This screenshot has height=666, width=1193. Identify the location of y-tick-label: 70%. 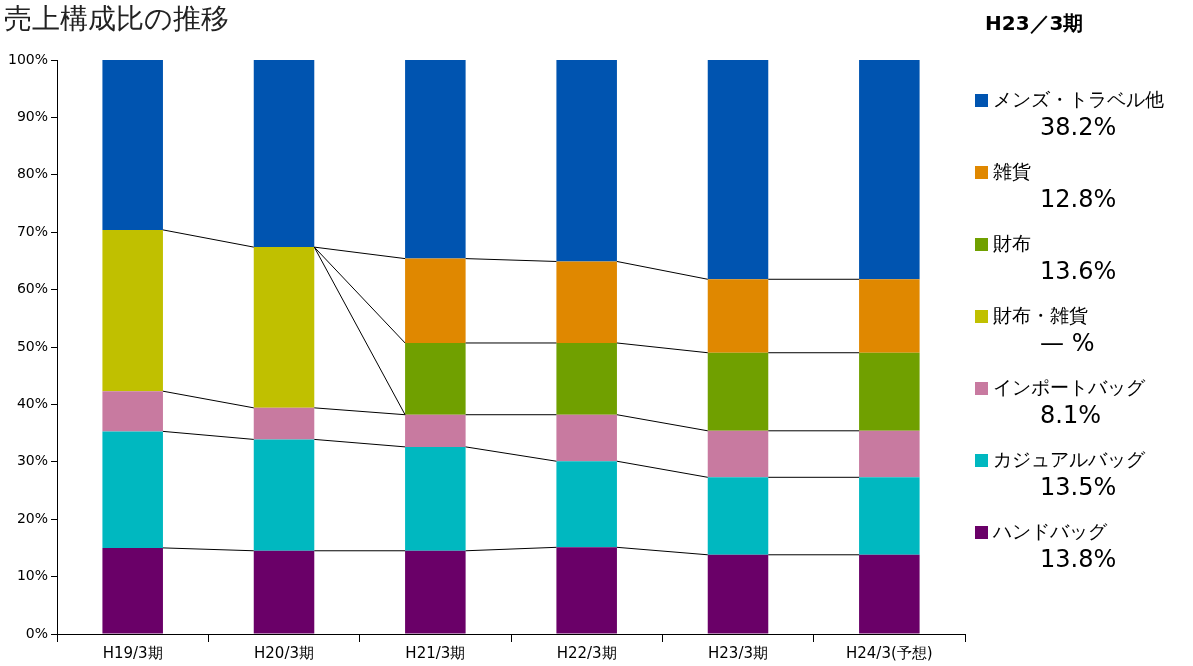
(32, 230).